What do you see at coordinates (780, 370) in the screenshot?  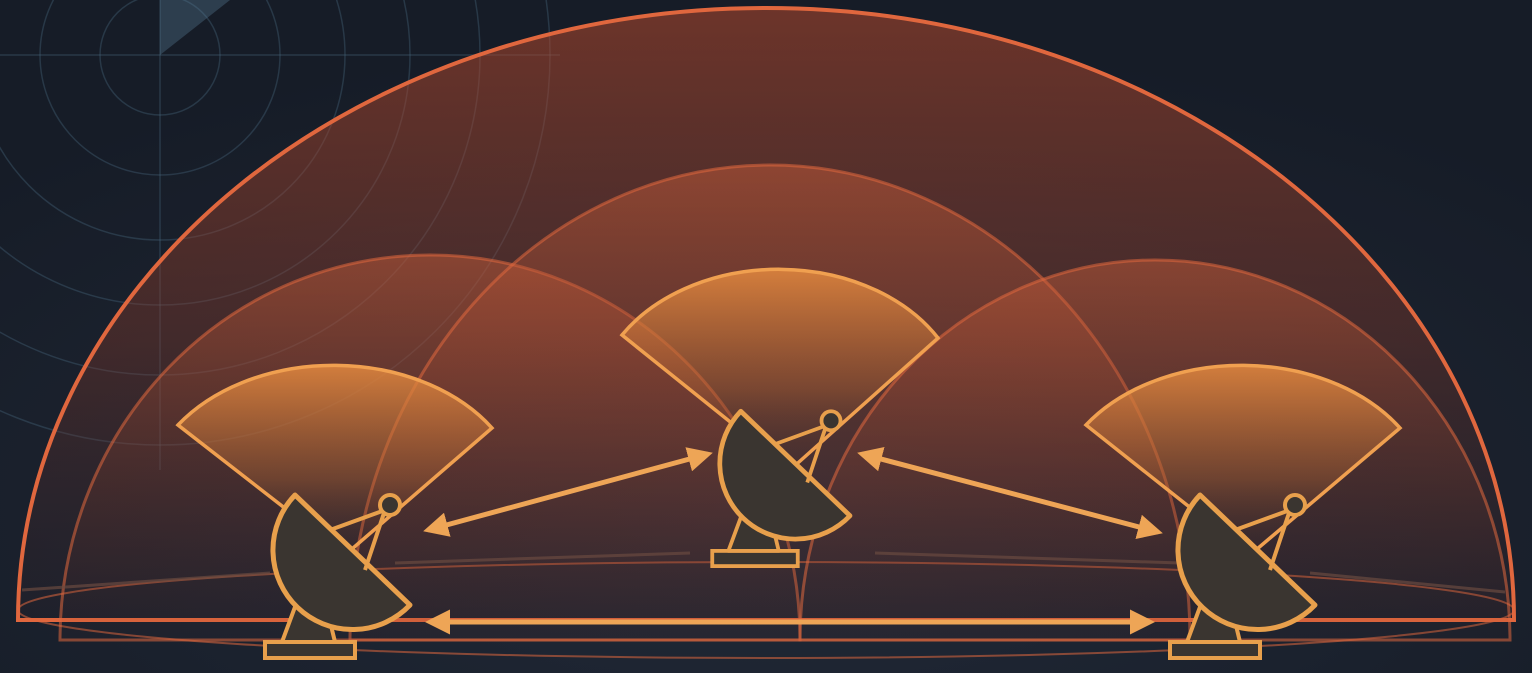 I see `beam-center` at bounding box center [780, 370].